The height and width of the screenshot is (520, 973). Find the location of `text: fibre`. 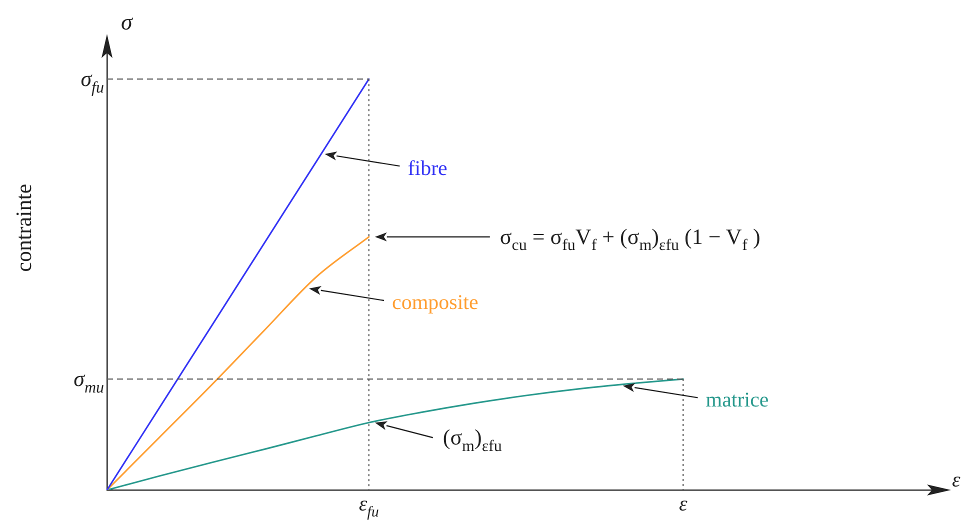

text: fibre is located at coordinates (428, 168).